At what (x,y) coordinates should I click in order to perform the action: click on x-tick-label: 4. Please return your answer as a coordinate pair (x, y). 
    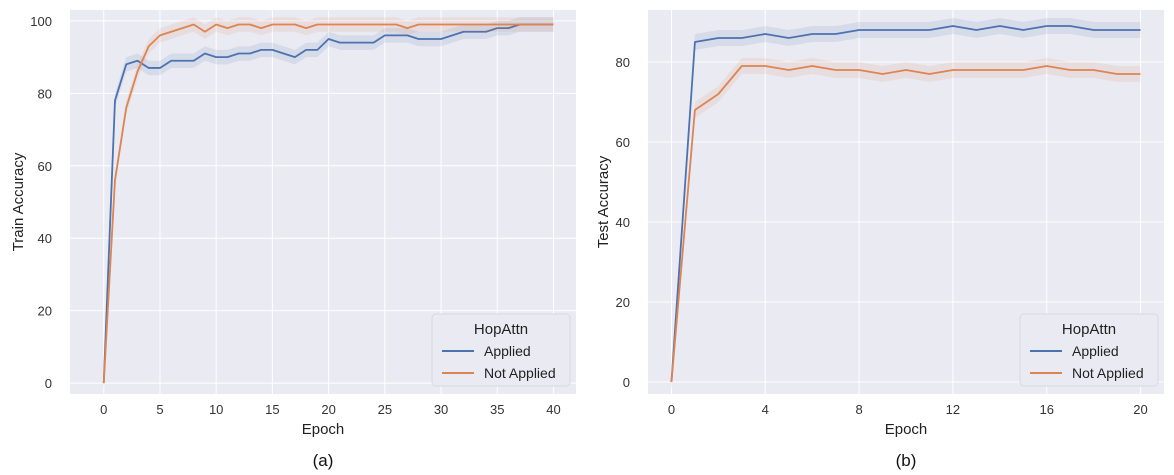
    Looking at the image, I should click on (765, 409).